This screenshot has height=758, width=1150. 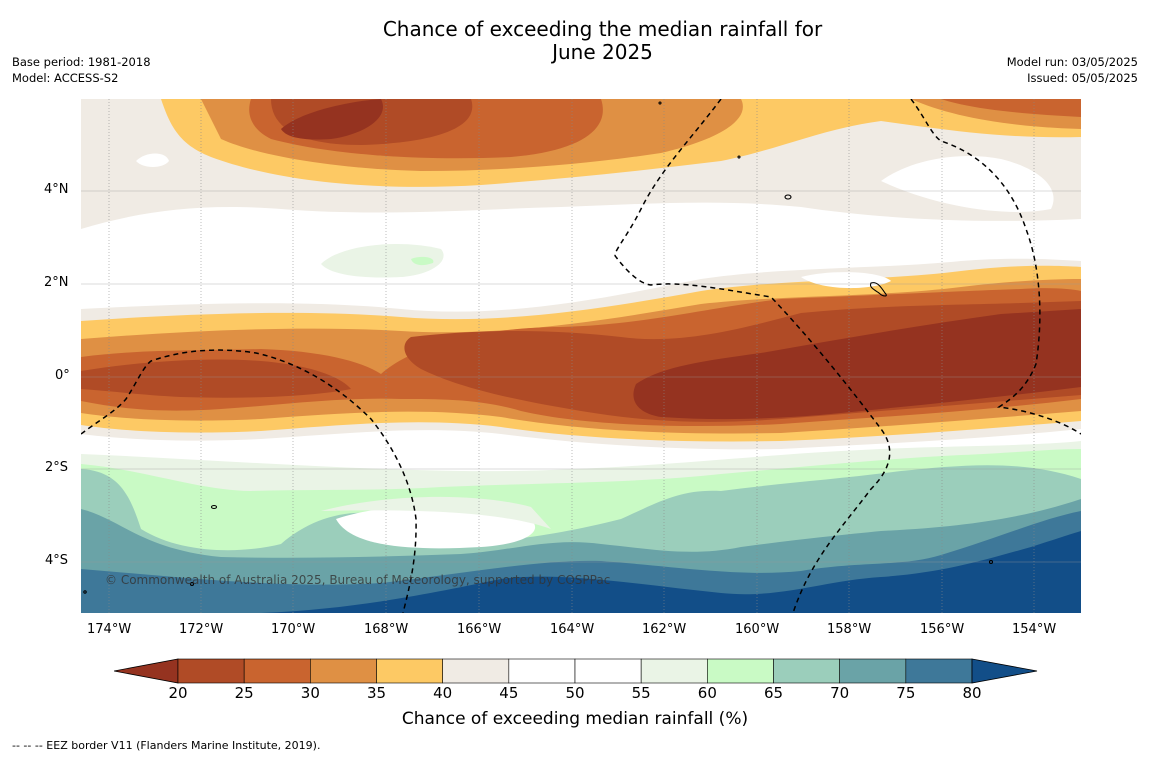 I want to click on model-name: Model: ACCESS-S2, so click(x=65, y=78).